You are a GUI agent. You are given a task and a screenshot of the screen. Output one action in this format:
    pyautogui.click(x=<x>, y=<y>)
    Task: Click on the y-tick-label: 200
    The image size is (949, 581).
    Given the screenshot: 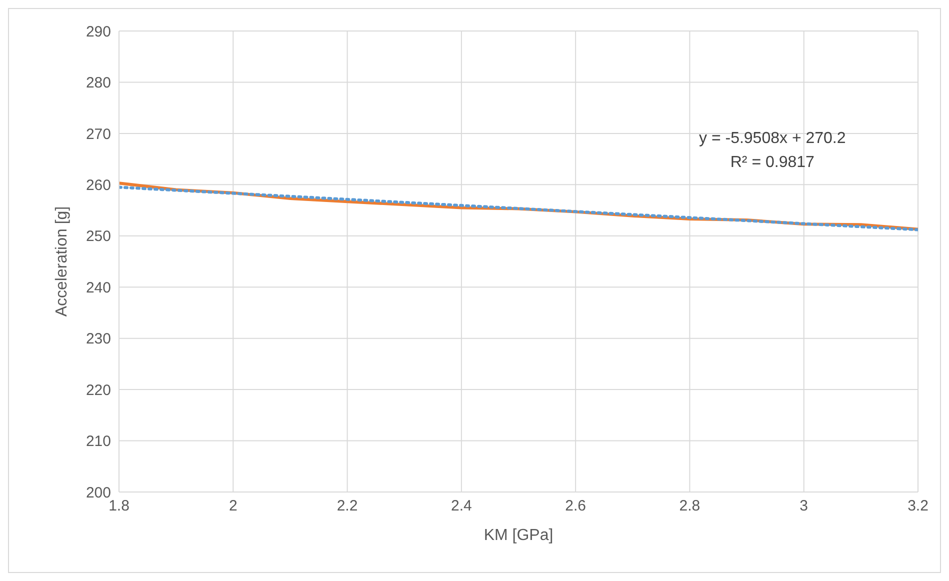 What is the action you would take?
    pyautogui.click(x=98, y=493)
    